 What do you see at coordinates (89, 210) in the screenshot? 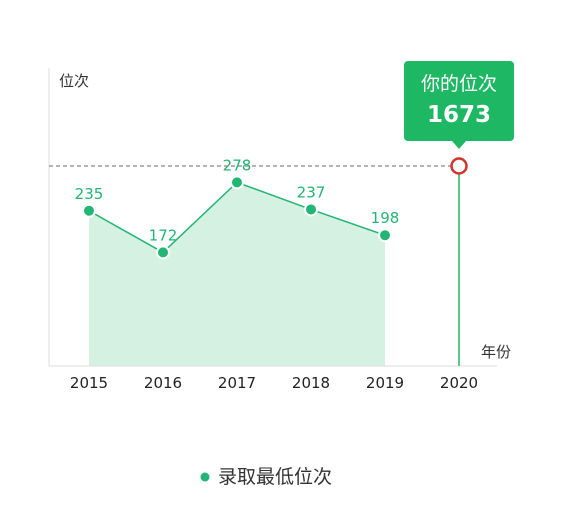
I see `data-point-2015` at bounding box center [89, 210].